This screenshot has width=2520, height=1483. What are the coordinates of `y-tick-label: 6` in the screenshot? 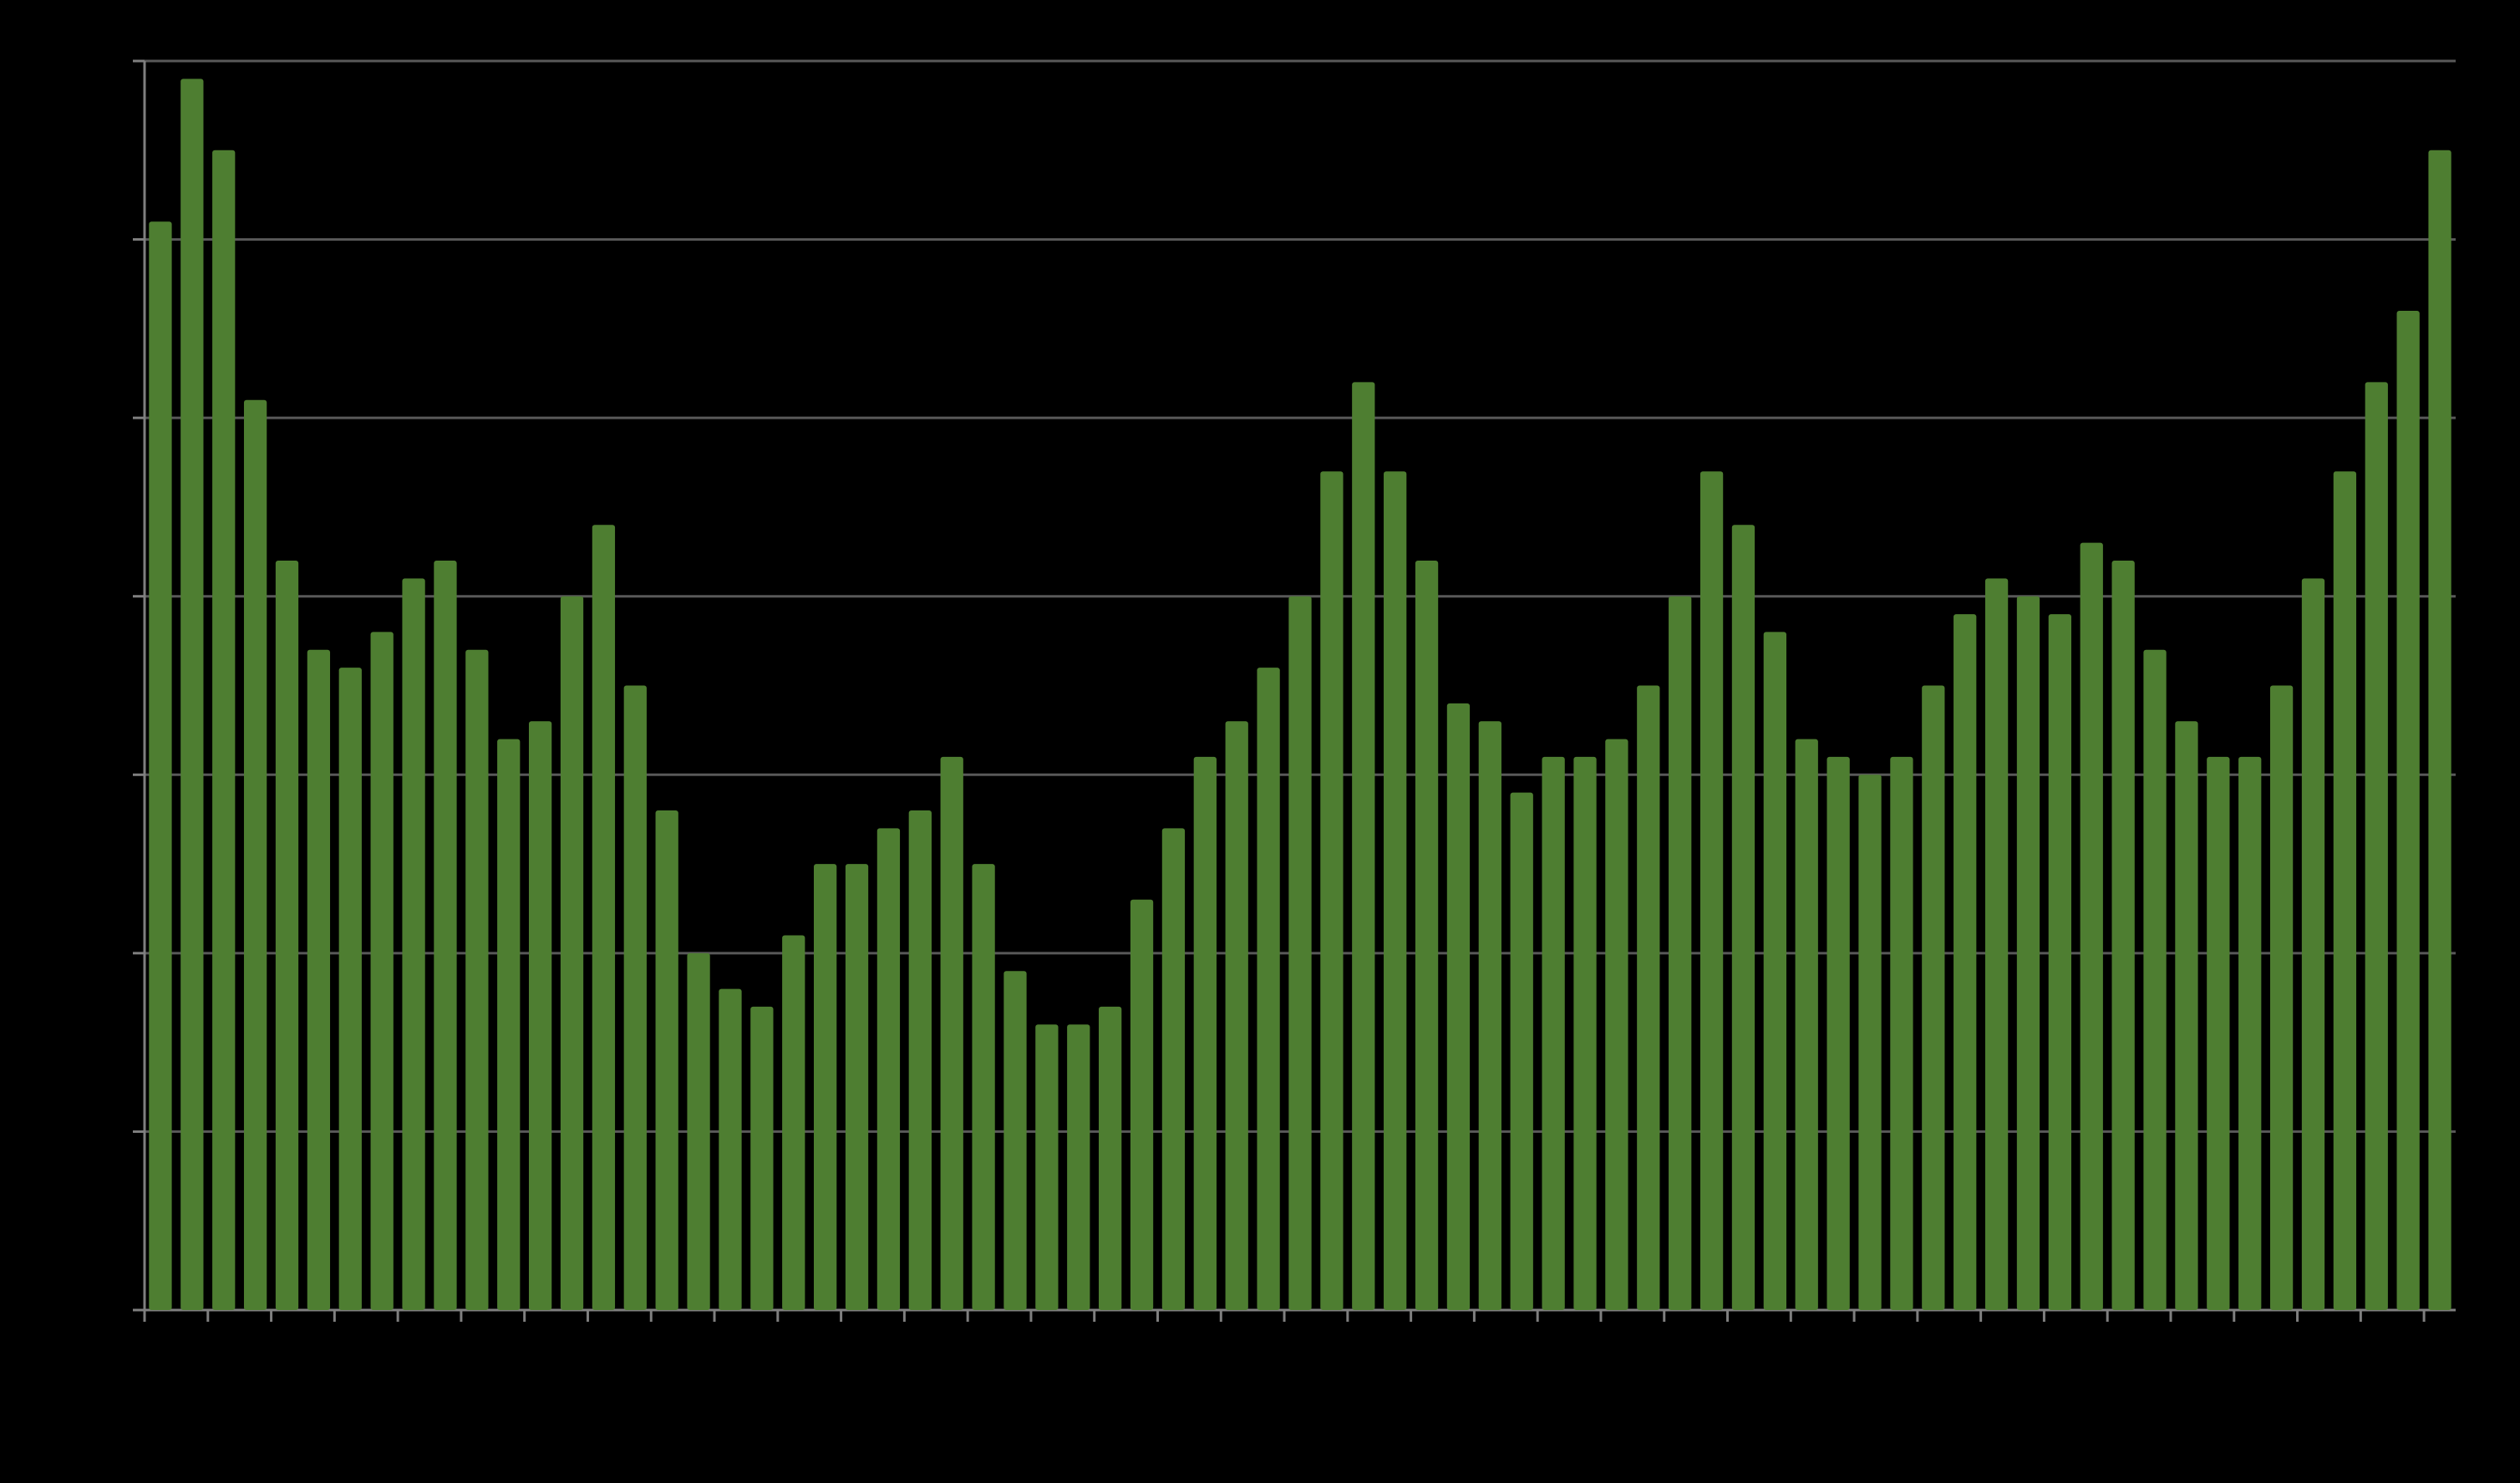 It's located at (119, 237).